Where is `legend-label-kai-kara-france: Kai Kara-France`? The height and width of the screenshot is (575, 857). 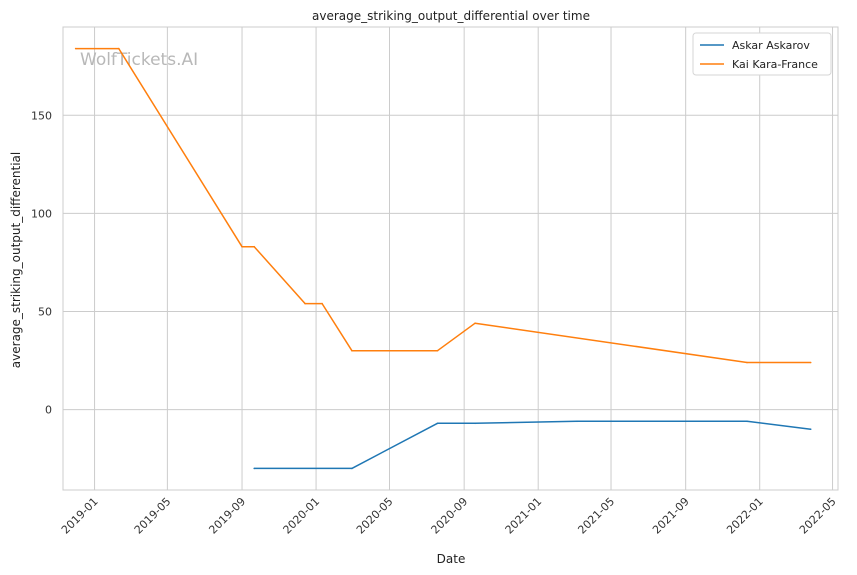 legend-label-kai-kara-france: Kai Kara-France is located at coordinates (775, 64).